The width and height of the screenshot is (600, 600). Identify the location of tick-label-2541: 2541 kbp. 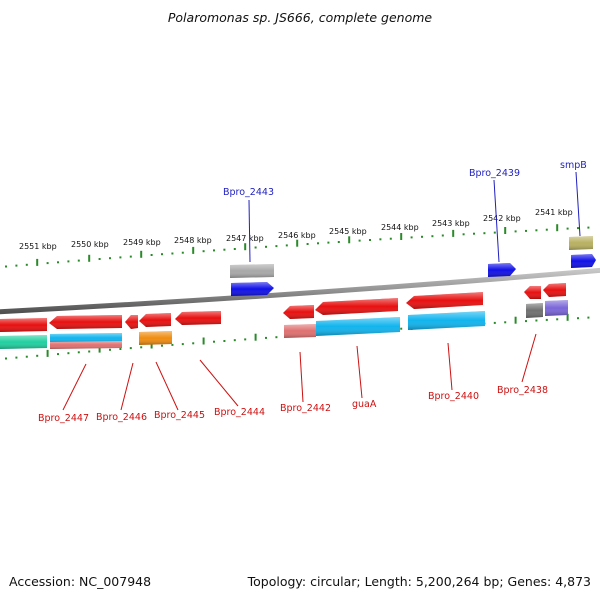
(554, 212).